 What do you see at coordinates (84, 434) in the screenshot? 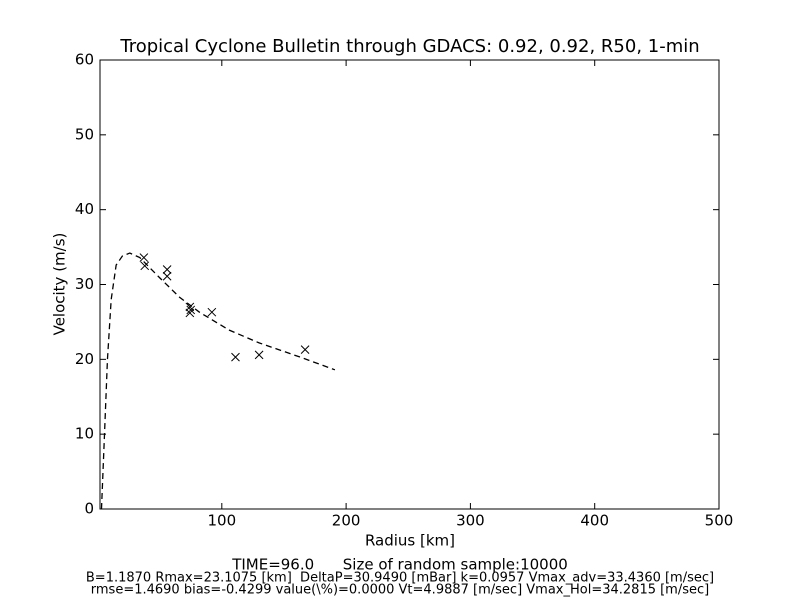
I see `y-tick-label: 10` at bounding box center [84, 434].